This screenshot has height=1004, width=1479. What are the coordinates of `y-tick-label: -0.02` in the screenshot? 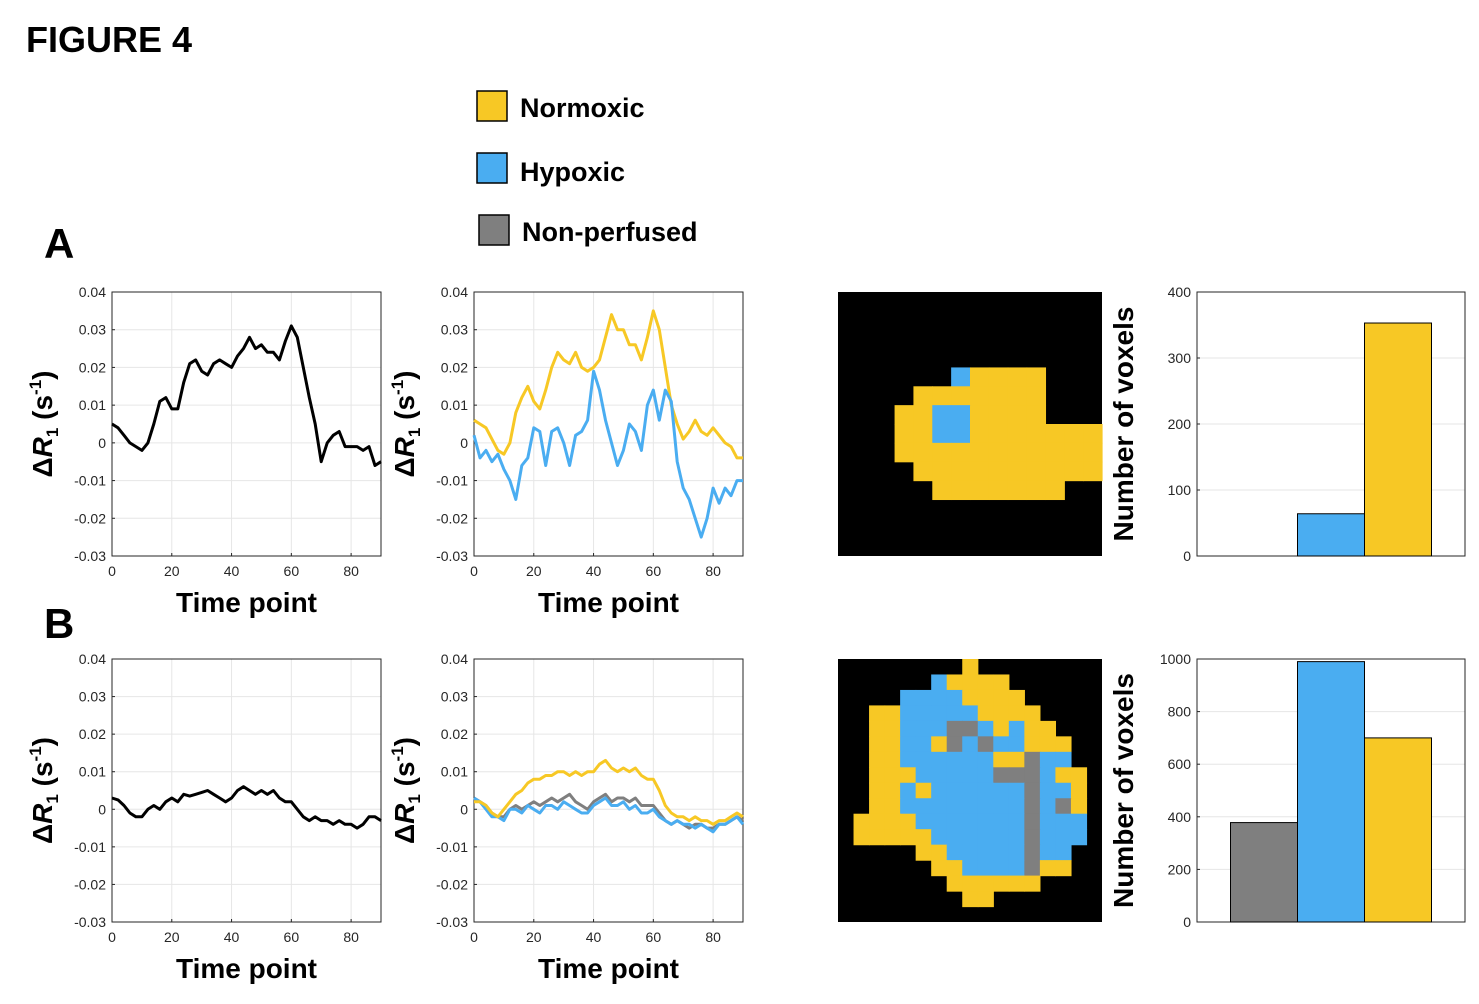 It's located at (90, 518).